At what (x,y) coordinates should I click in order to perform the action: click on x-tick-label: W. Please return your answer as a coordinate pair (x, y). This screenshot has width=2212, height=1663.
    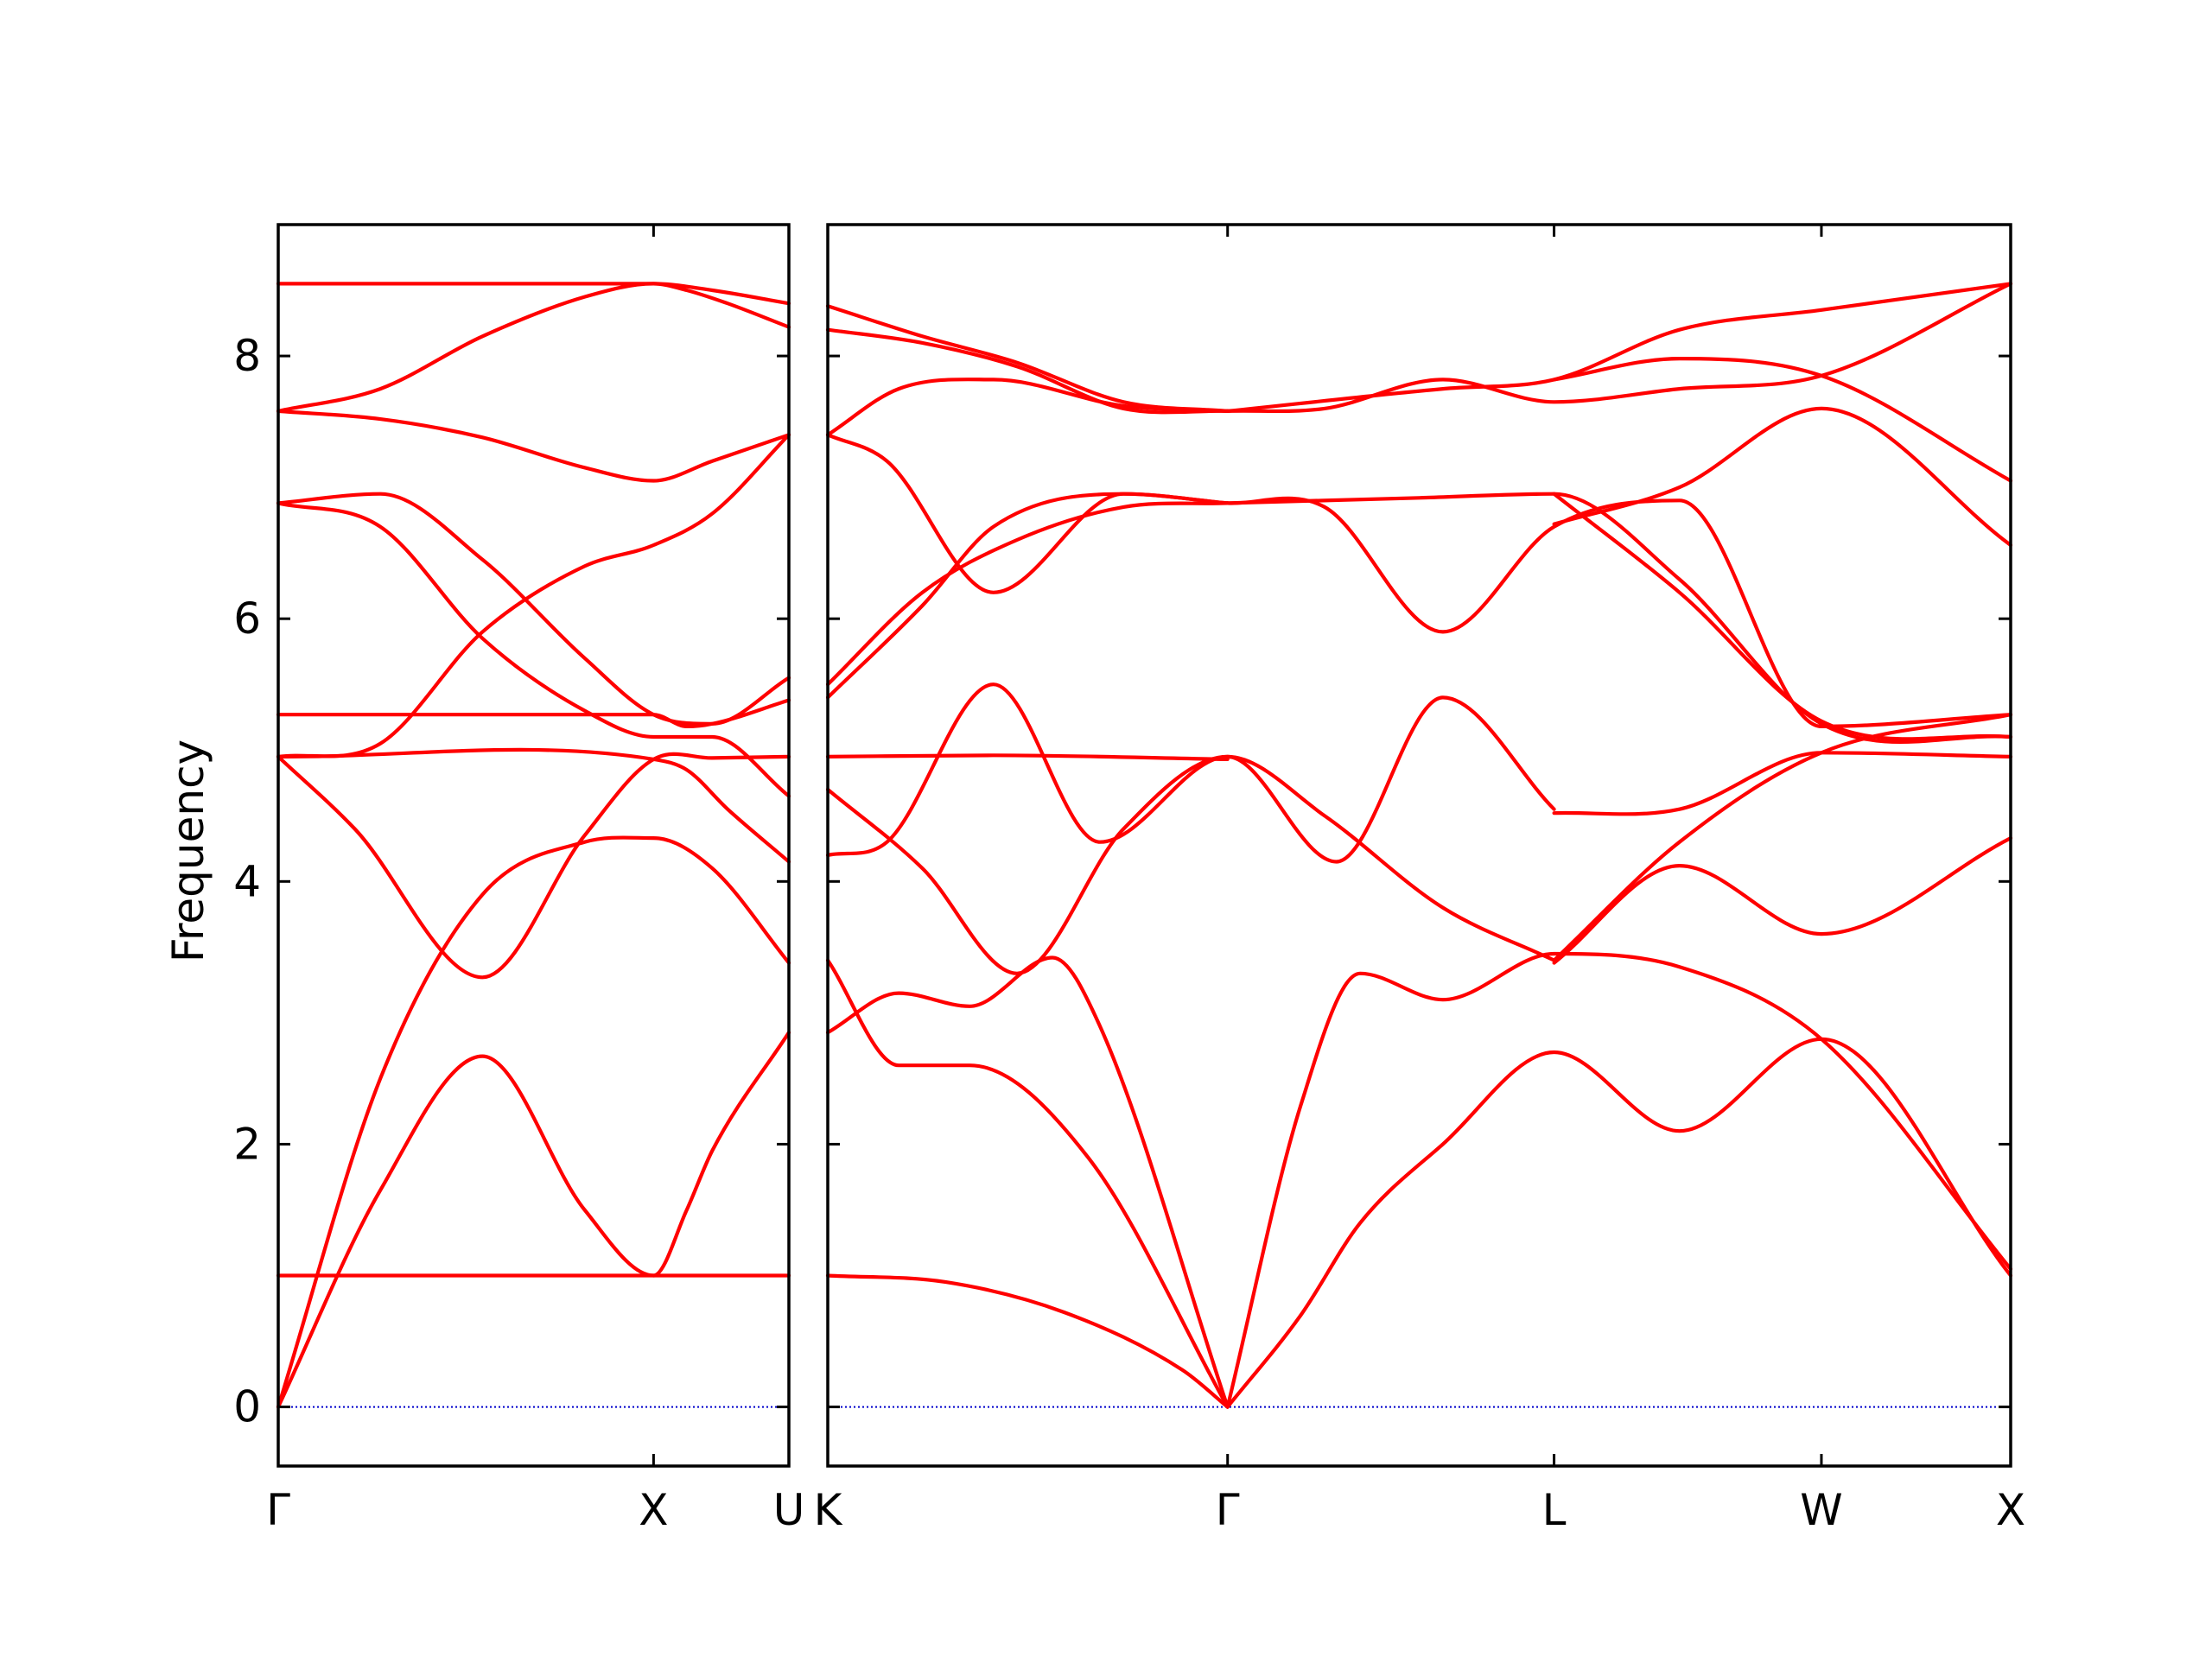
    Looking at the image, I should click on (1821, 1510).